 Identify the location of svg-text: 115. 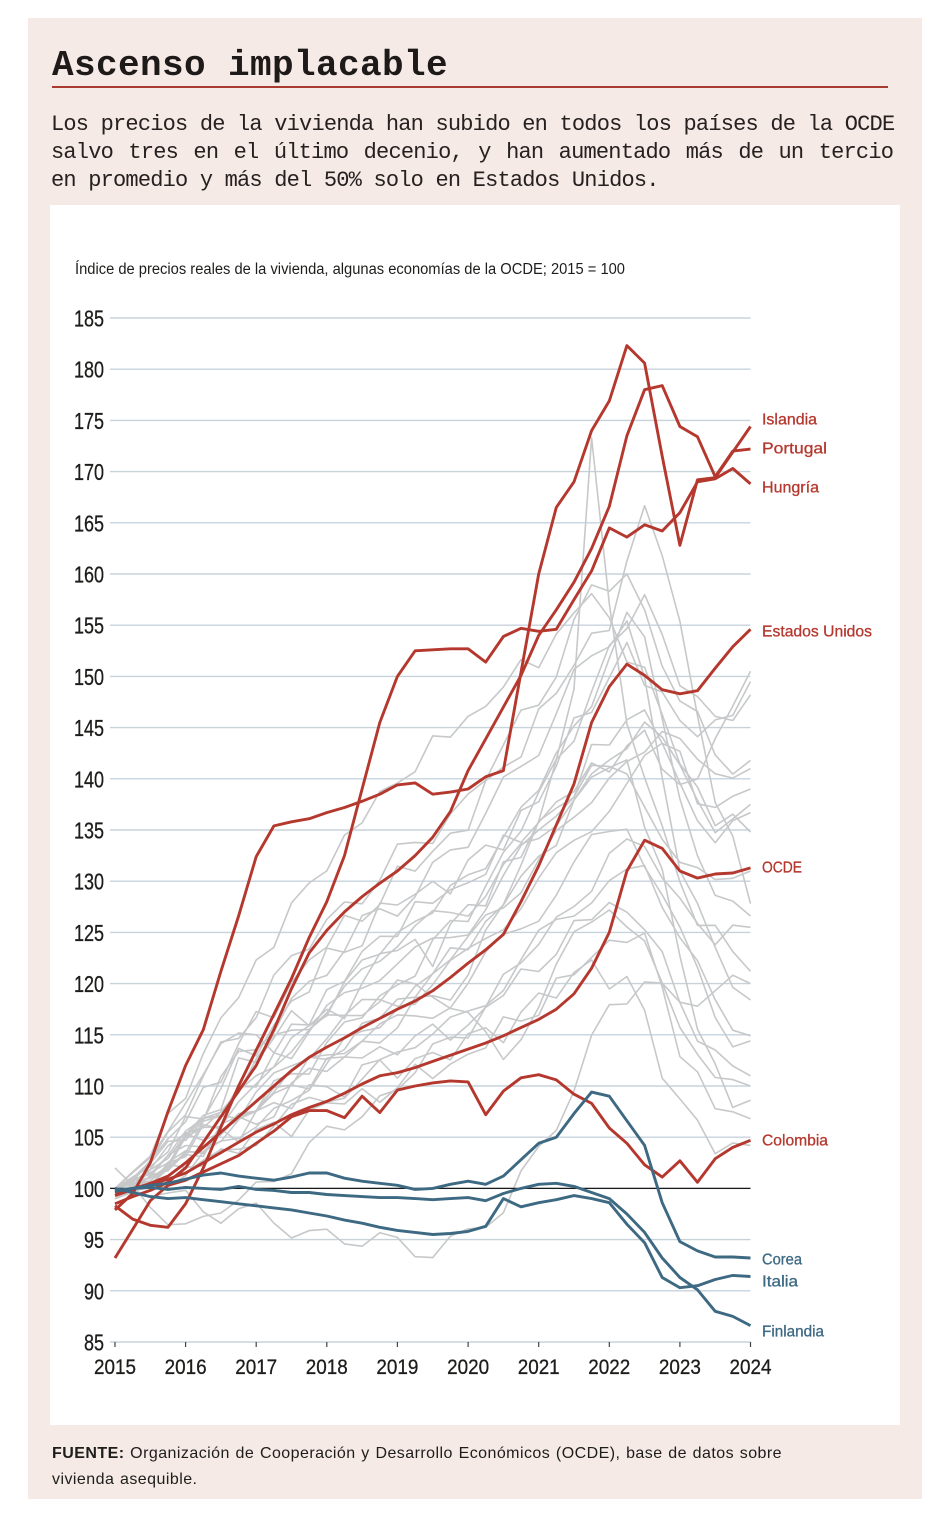
(89, 1035).